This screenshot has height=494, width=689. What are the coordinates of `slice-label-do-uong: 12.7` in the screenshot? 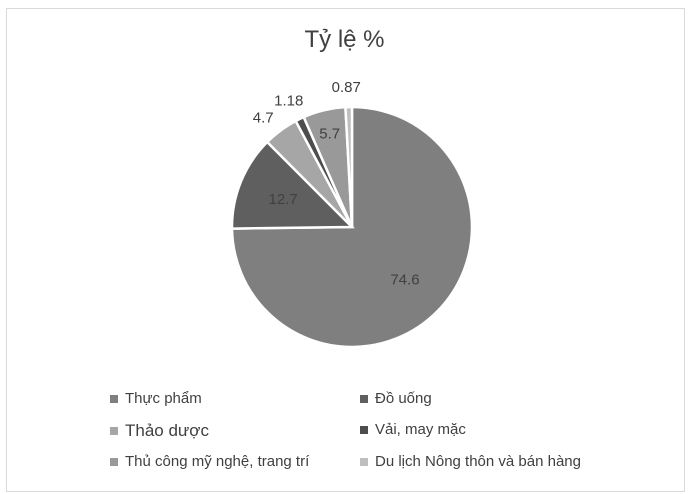 It's located at (282, 199).